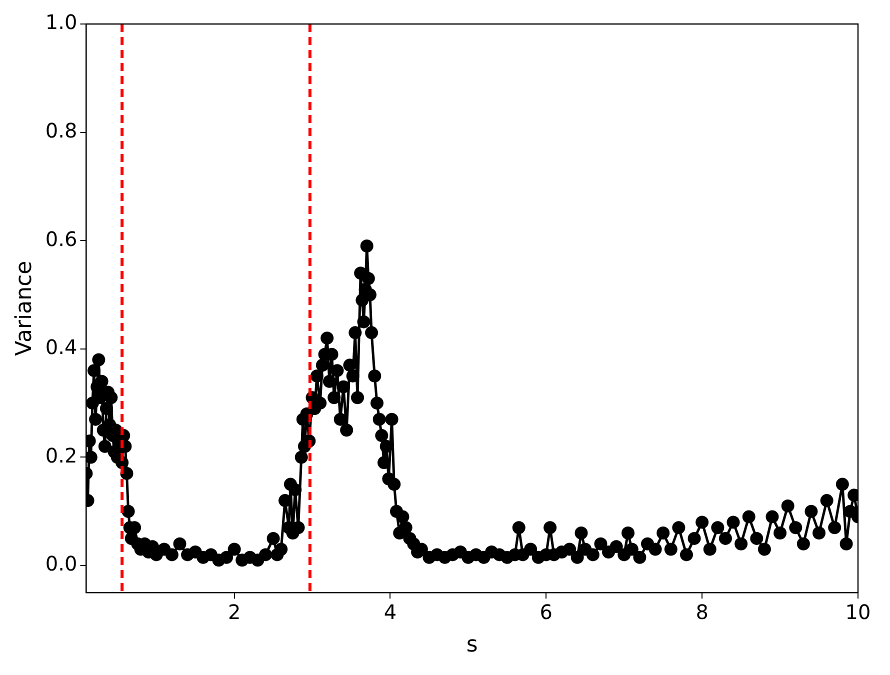 The width and height of the screenshot is (890, 675). What do you see at coordinates (61, 455) in the screenshot?
I see `y-tick-label: 0.2` at bounding box center [61, 455].